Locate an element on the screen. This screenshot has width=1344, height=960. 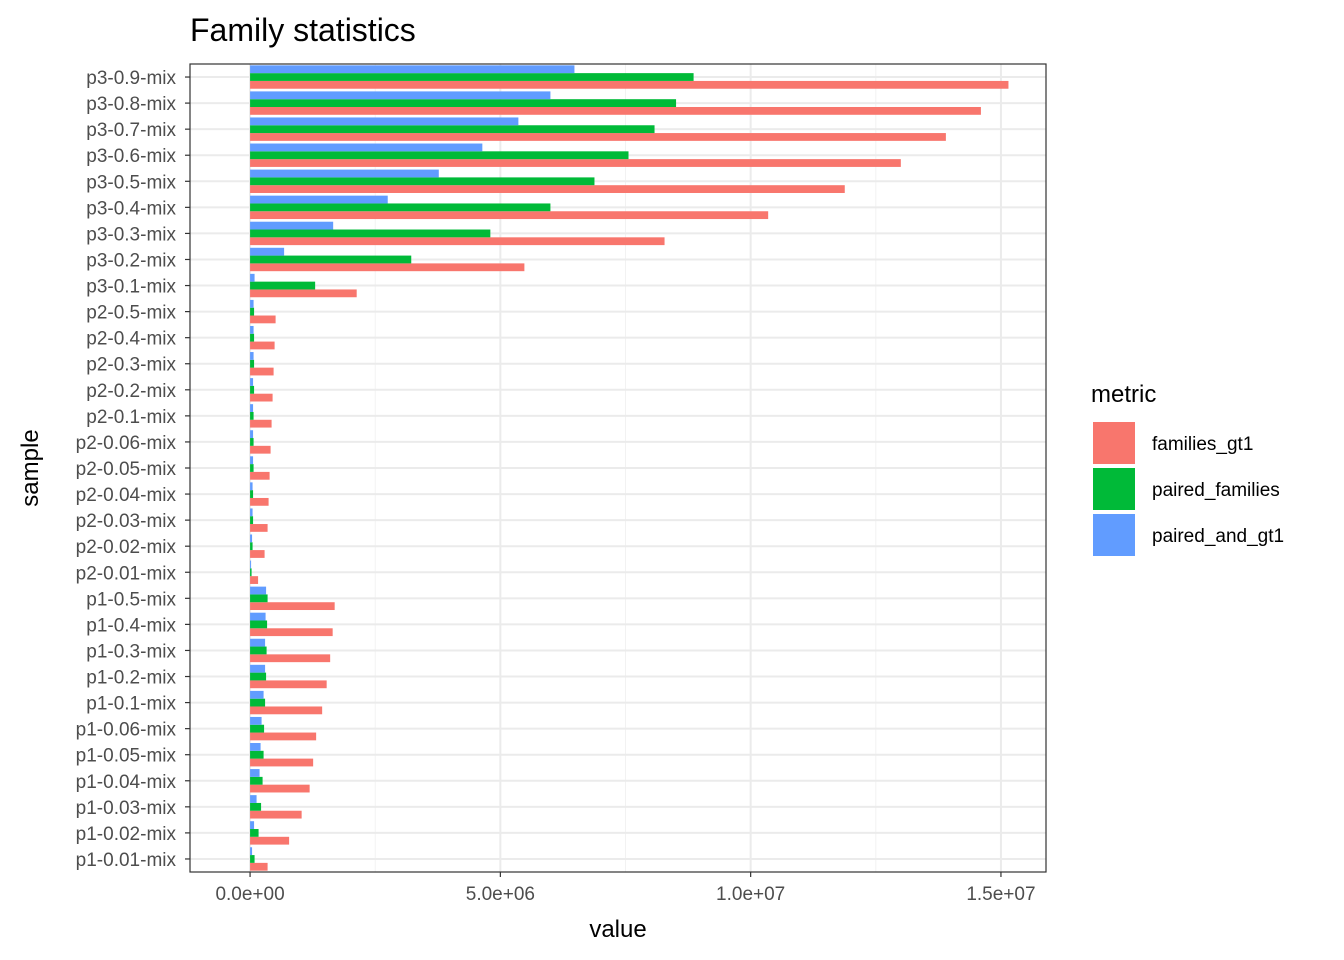
y-tick-label: p2-0.05-mix is located at coordinates (126, 469).